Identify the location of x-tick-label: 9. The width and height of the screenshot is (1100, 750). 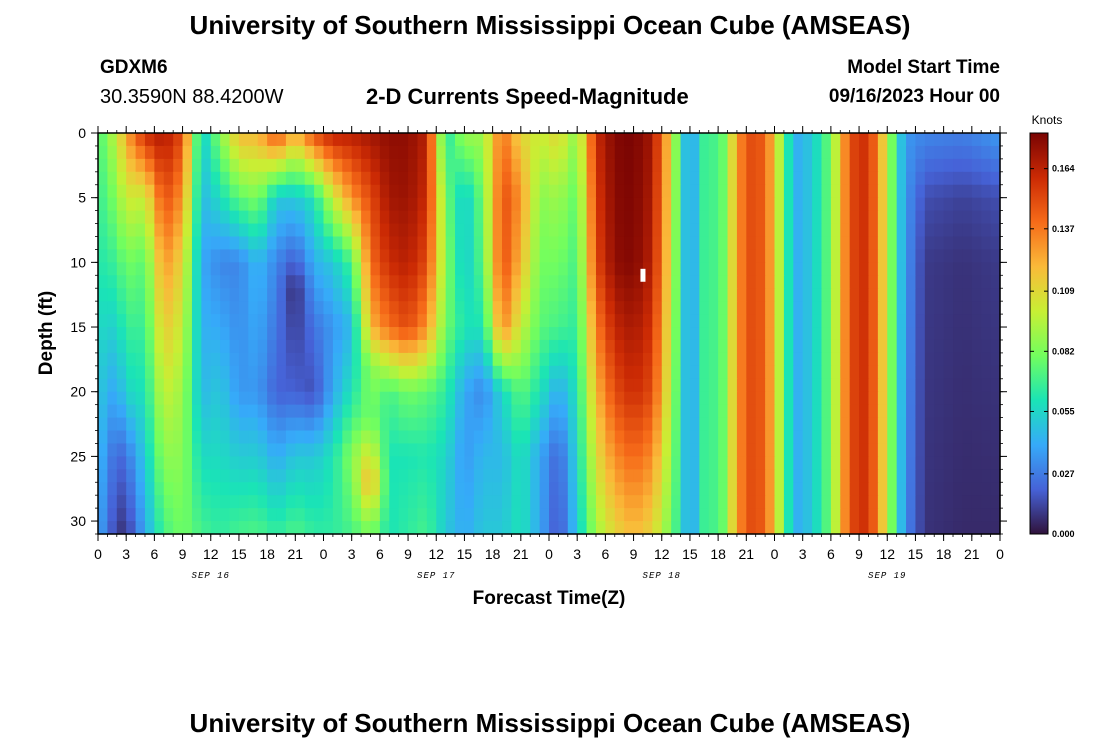
(408, 554).